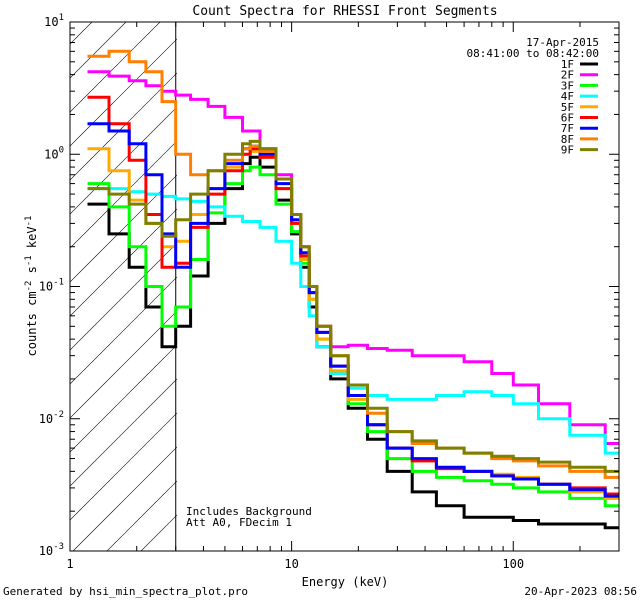 This screenshot has width=640, height=600. Describe the element at coordinates (61, 18) in the screenshot. I see `y-tick-exp: 1` at that location.